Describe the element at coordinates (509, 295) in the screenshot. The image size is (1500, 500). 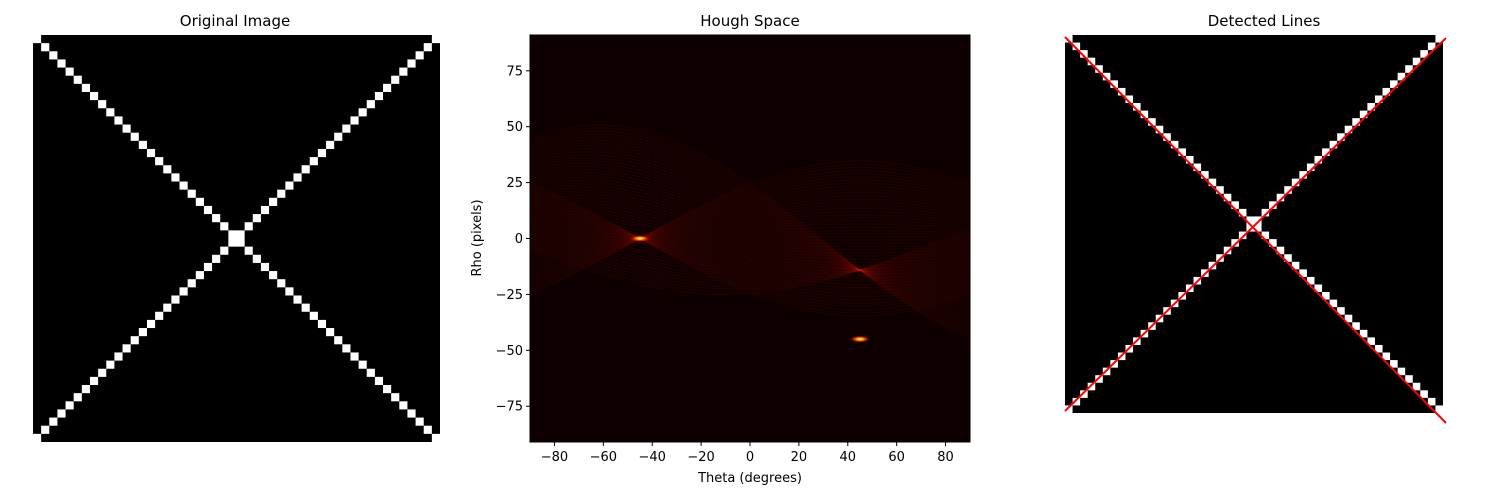
I see `y-tick-label: −25` at that location.